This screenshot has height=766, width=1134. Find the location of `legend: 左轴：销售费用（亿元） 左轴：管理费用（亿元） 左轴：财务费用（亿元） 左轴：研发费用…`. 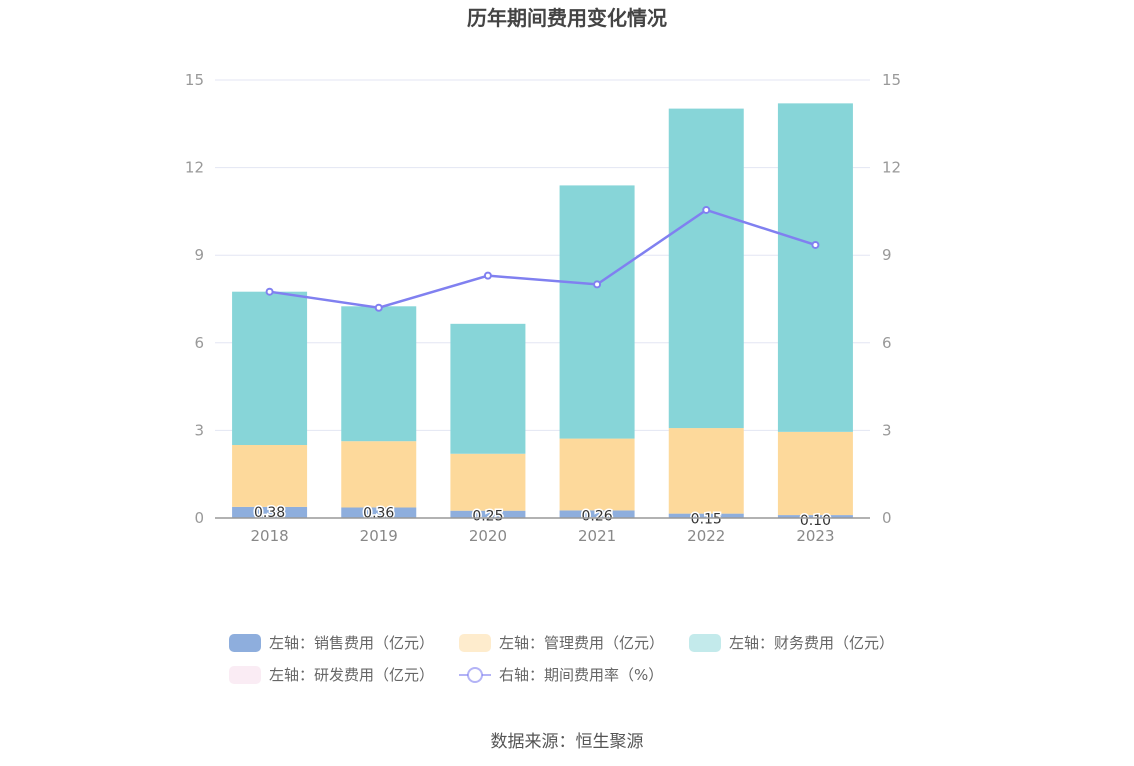

legend: 左轴：销售费用（亿元） 左轴：管理费用（亿元） 左轴：财务费用（亿元） 左轴：研发费用… is located at coordinates (561, 659).